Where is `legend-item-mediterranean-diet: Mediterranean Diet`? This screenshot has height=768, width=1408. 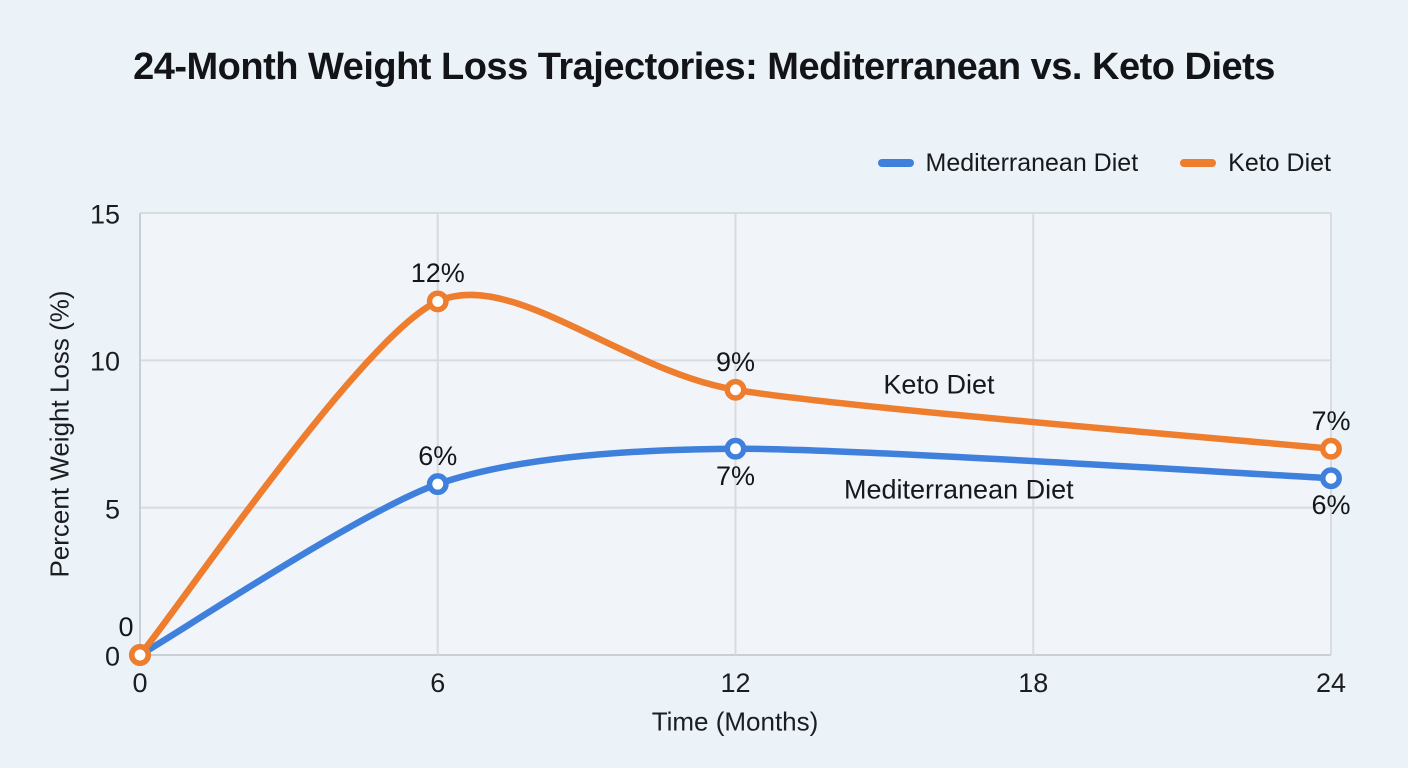
legend-item-mediterranean-diet: Mediterranean Diet is located at coordinates (1008, 163).